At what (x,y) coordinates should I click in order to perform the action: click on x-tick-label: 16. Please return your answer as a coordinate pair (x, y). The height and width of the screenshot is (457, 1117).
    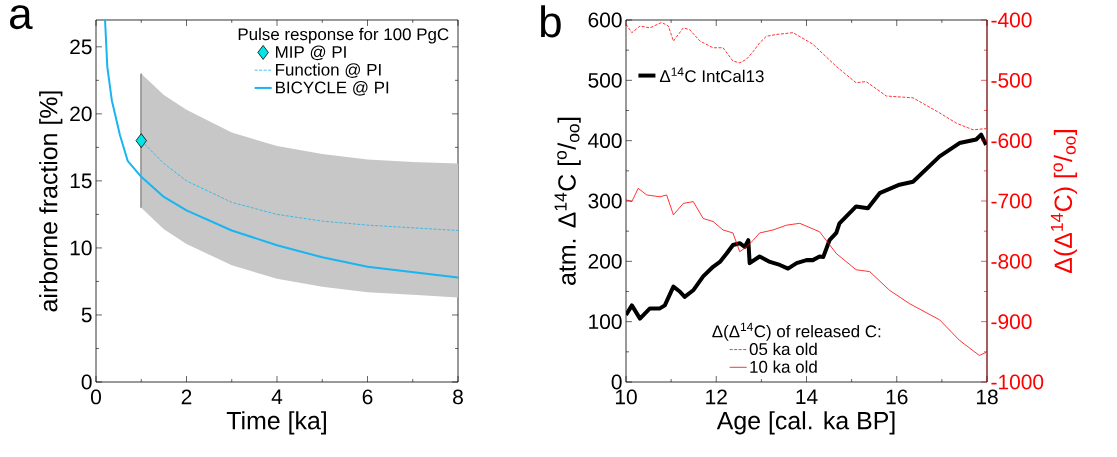
    Looking at the image, I should click on (897, 397).